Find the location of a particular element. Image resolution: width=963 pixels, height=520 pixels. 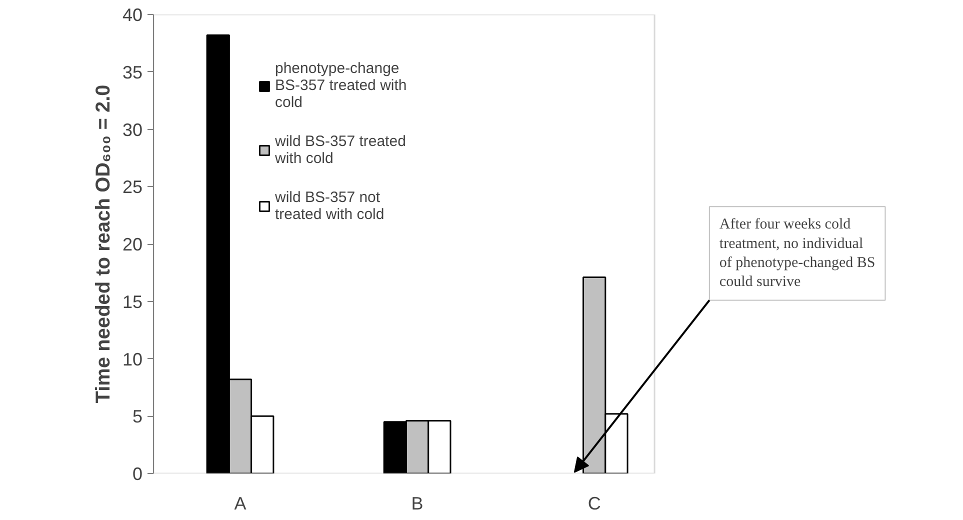

legend-label: wild BS-357 treated with cold is located at coordinates (340, 150).